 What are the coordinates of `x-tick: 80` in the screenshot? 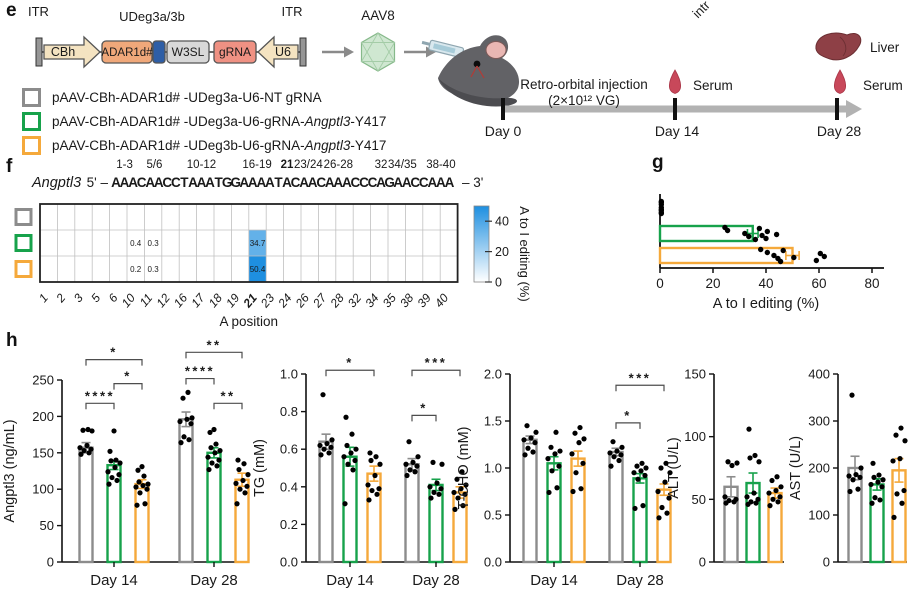 It's located at (871, 283).